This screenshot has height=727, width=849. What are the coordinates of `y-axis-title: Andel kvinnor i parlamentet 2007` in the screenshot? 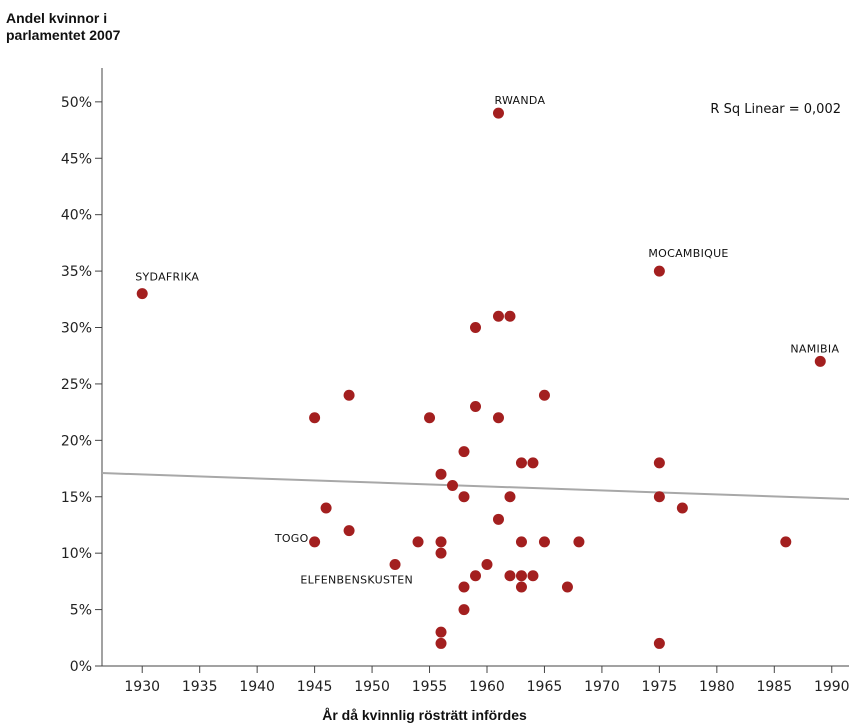 It's located at (91, 27).